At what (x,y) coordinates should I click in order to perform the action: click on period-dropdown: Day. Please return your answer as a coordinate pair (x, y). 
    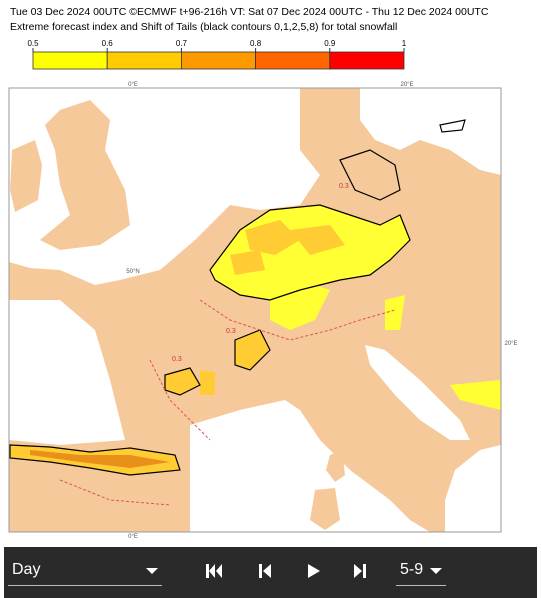
    Looking at the image, I should click on (85, 572).